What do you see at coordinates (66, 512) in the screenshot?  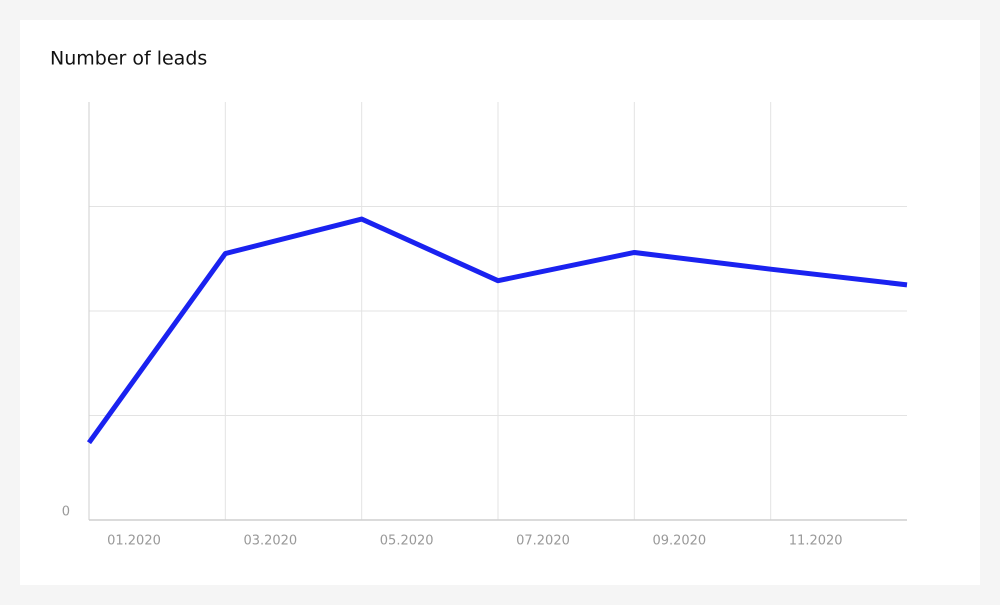 I see `y-tick-label: 0` at bounding box center [66, 512].